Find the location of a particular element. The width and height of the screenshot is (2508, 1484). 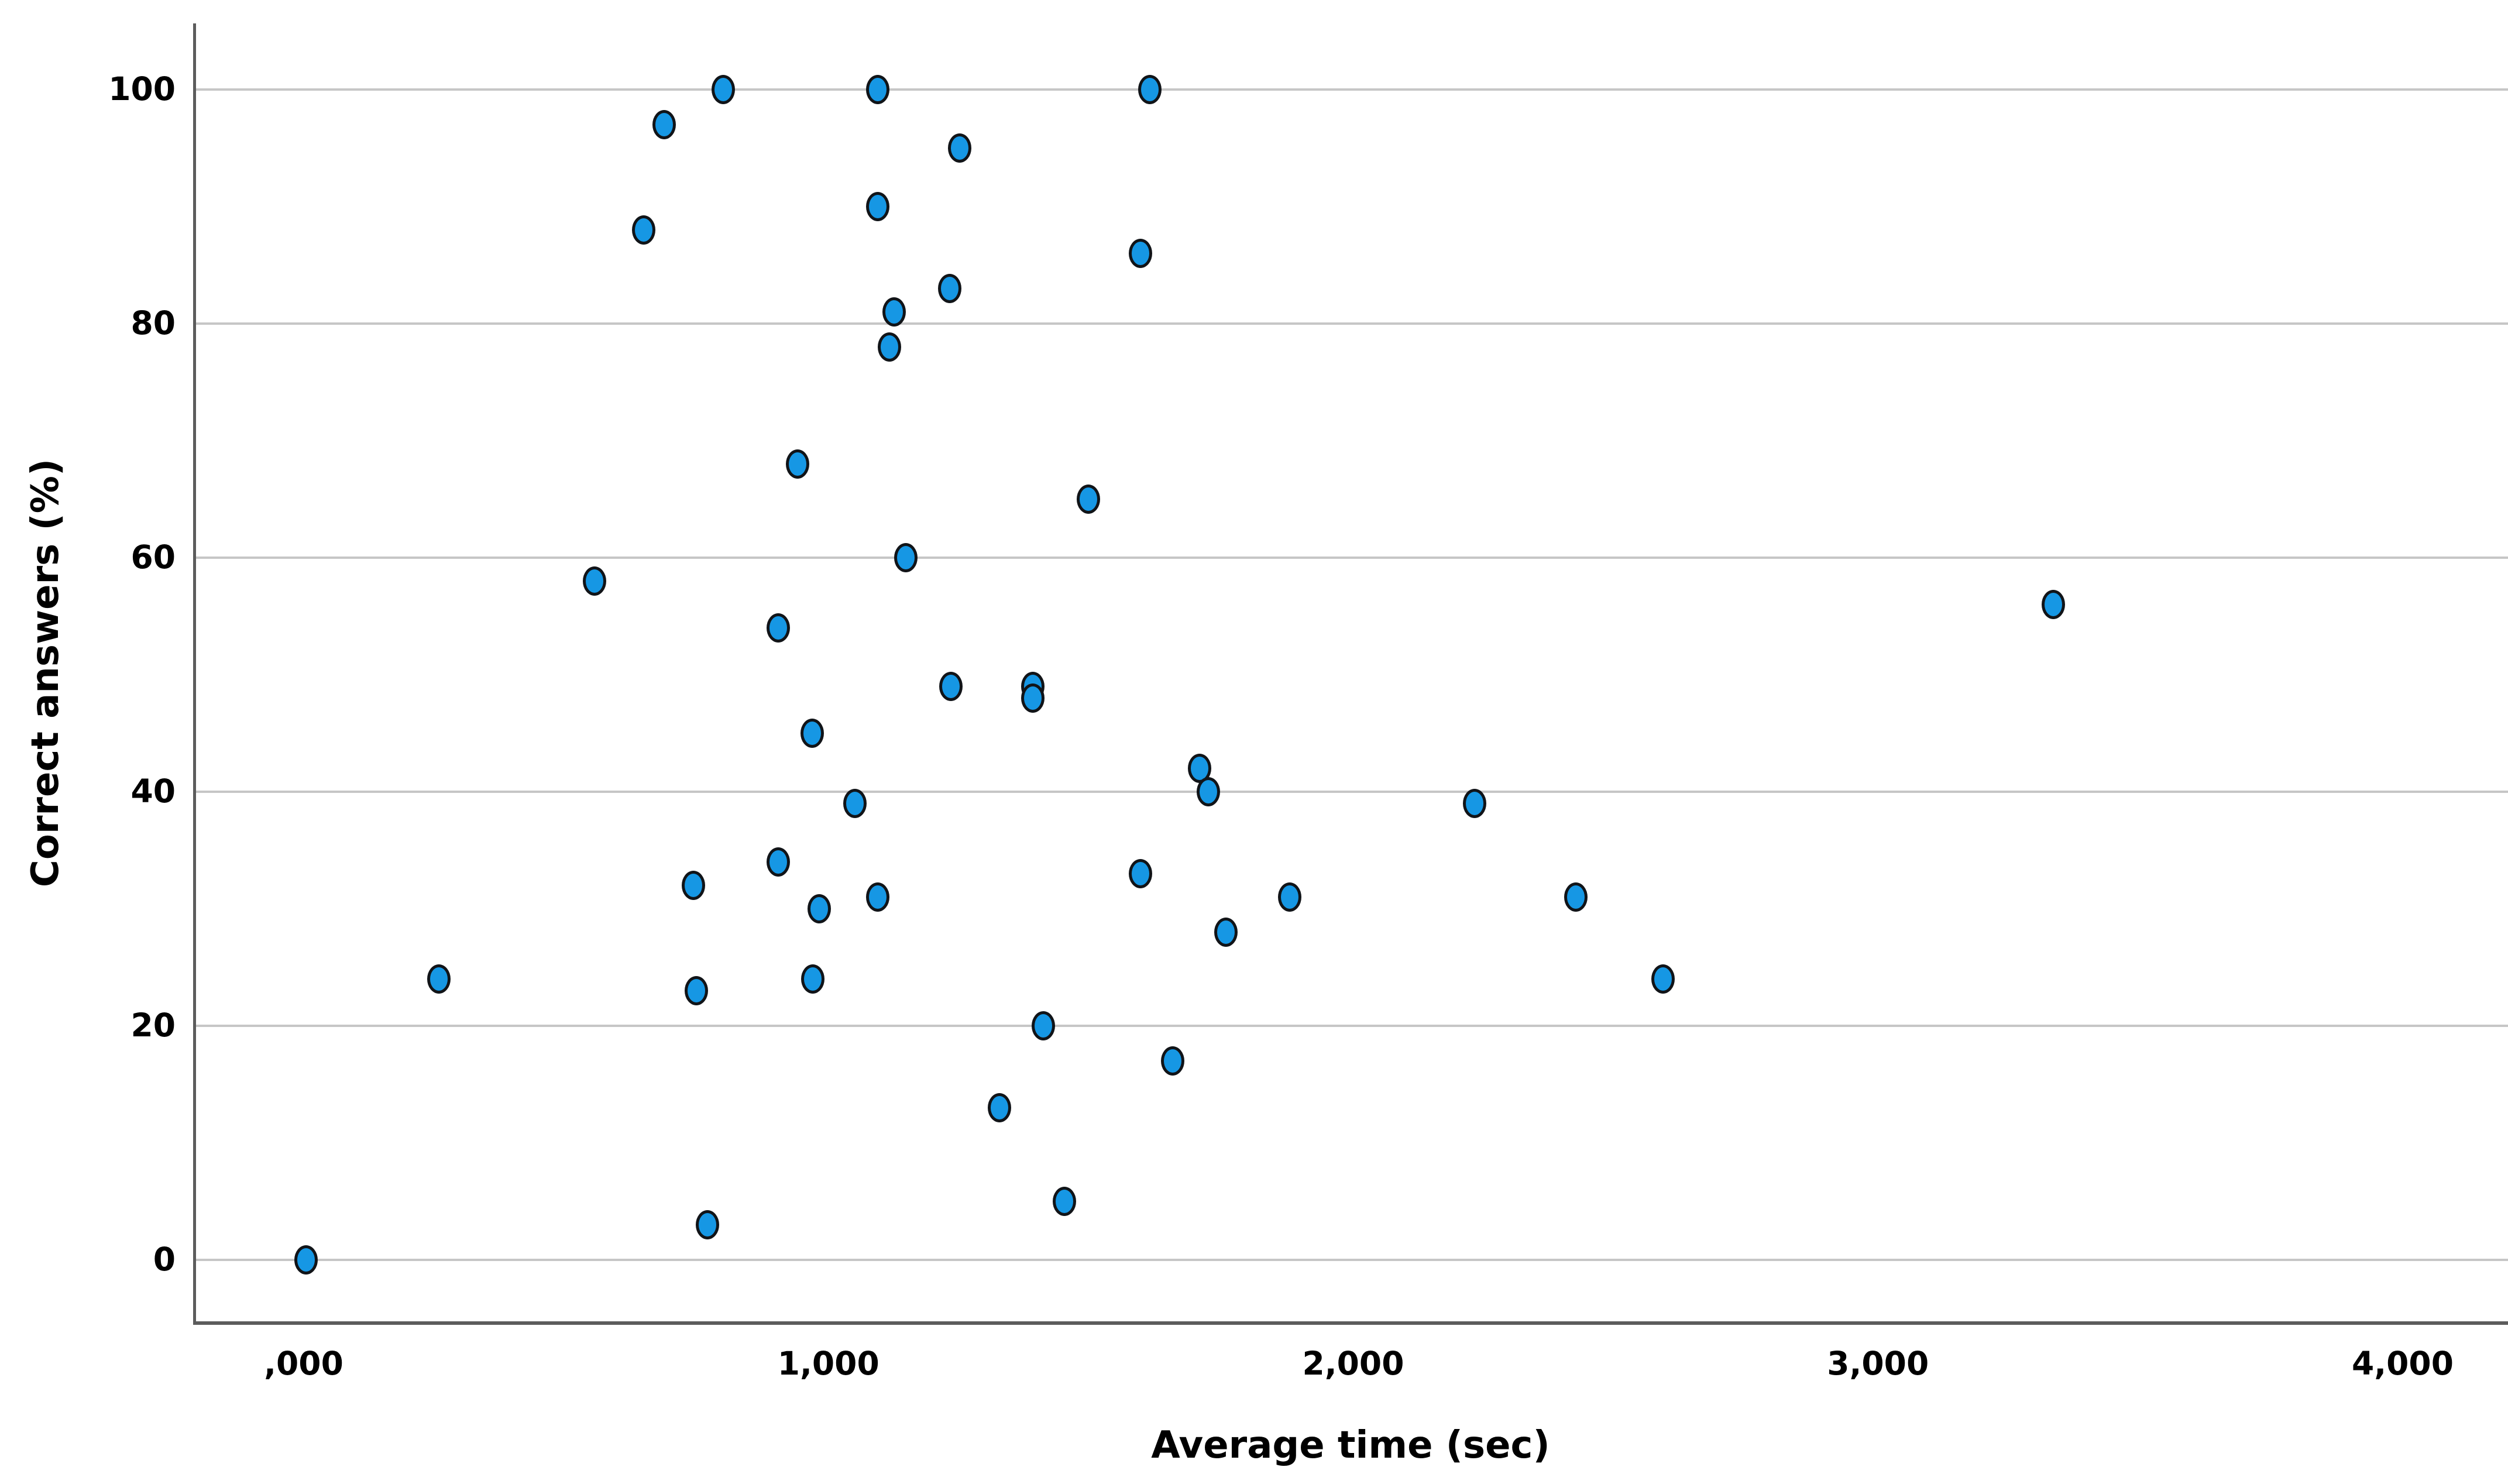

x-tick-label: 2,000 is located at coordinates (1353, 1363).